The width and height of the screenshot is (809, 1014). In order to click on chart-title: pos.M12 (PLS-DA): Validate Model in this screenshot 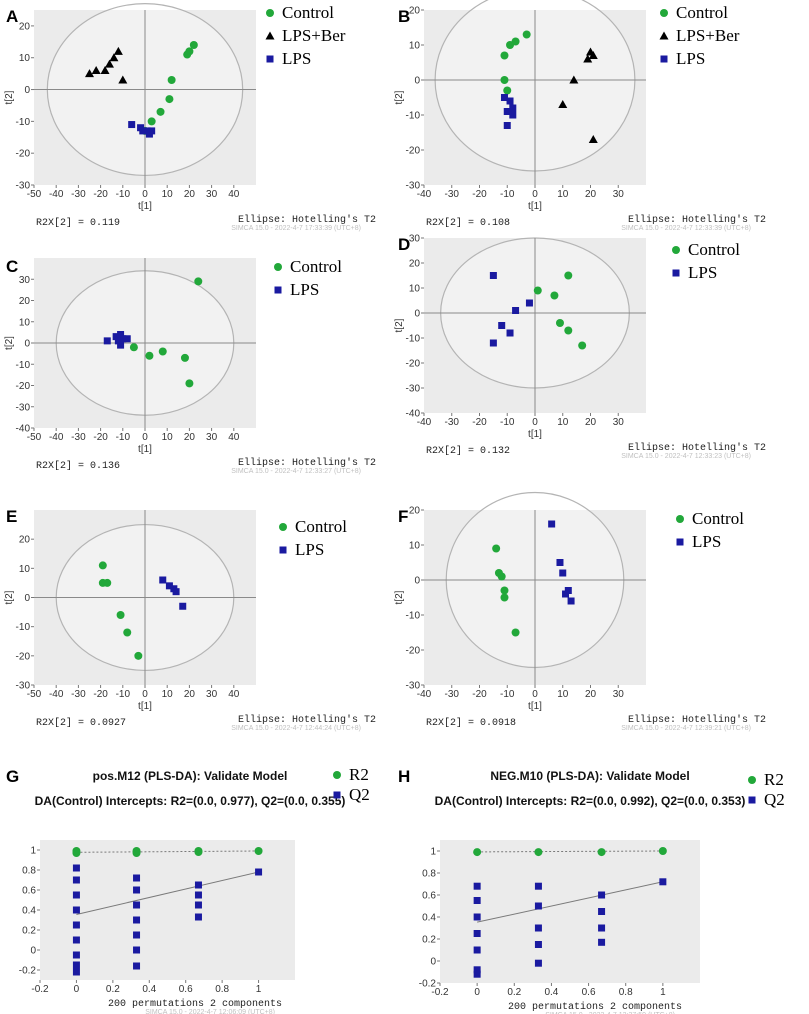, I will do `click(190, 776)`.